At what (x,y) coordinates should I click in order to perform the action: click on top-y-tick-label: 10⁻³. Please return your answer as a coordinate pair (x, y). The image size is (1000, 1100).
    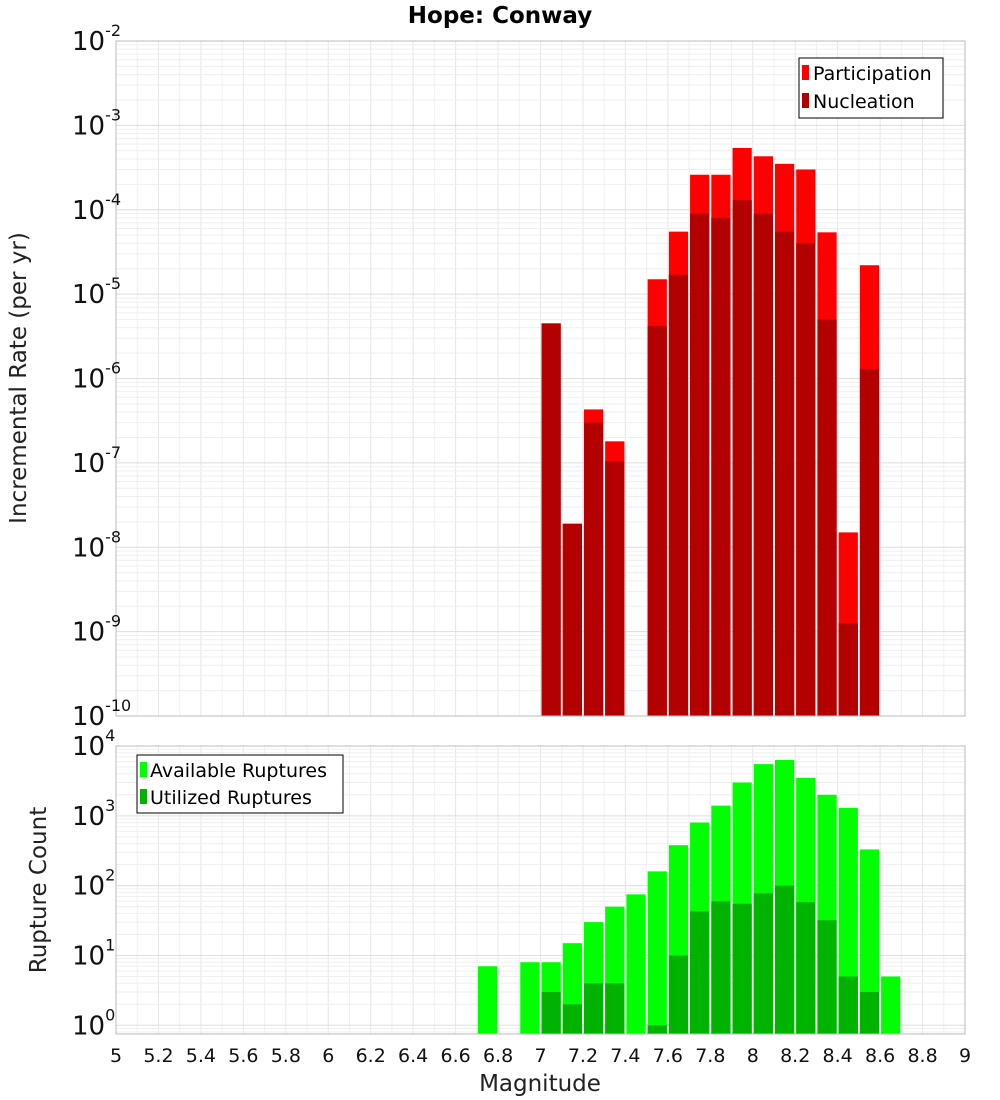
    Looking at the image, I should click on (96, 123).